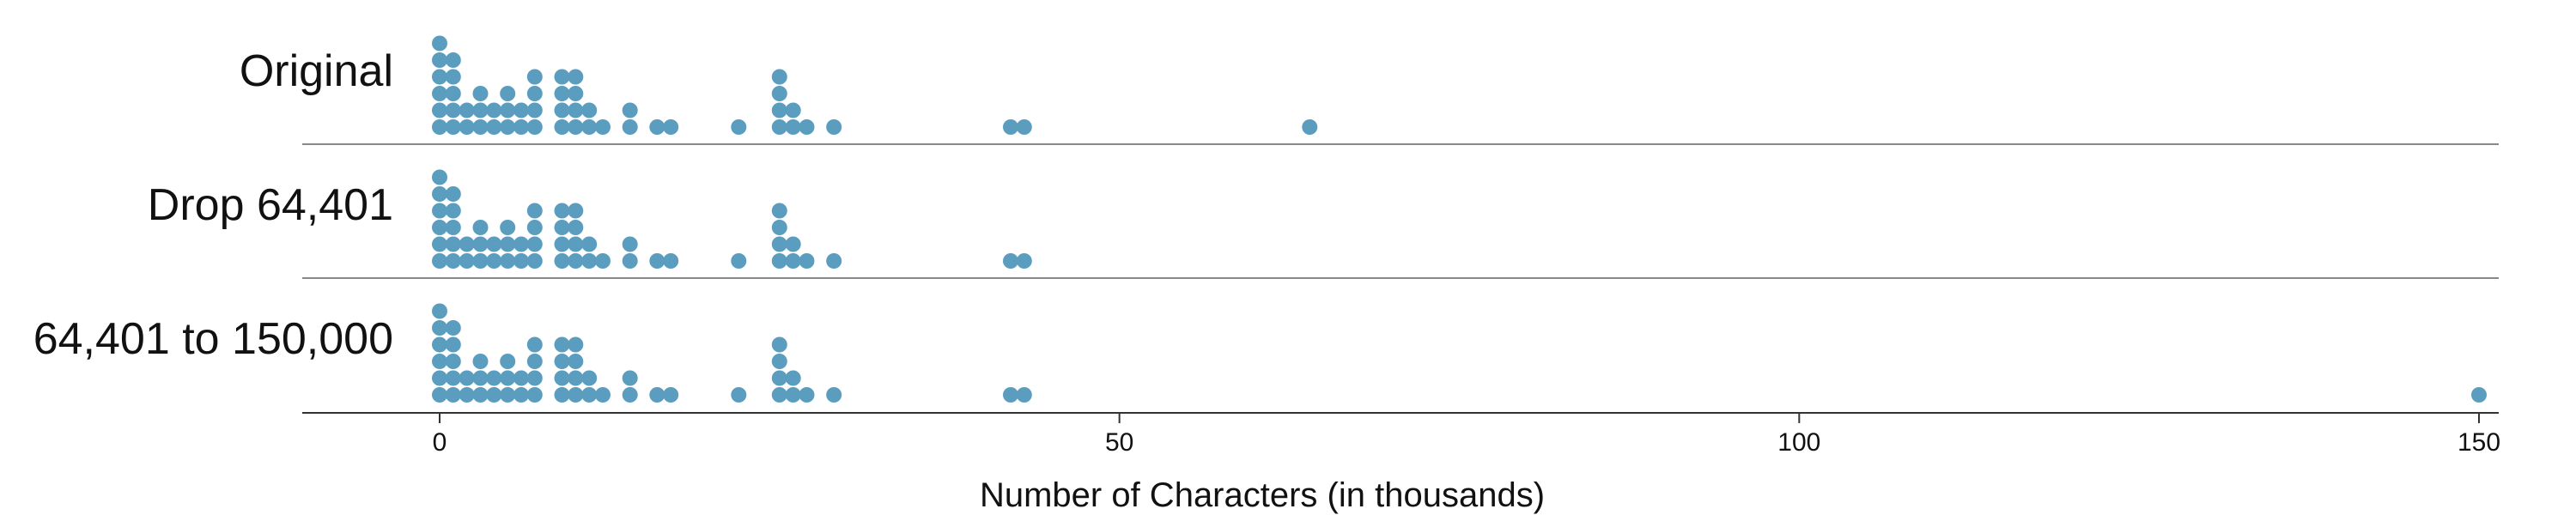  I want to click on row-label: Drop 64,401, so click(270, 205).